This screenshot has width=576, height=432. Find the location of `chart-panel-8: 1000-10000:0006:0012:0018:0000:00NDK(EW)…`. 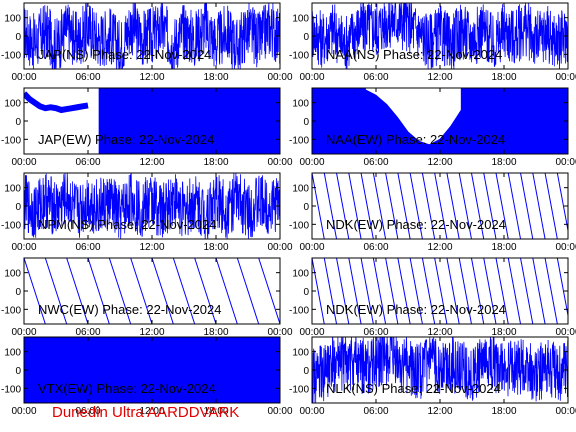

chart-panel-8: 1000-10000:0006:0012:0018:0000:00NDK(EW)… is located at coordinates (432, 297).